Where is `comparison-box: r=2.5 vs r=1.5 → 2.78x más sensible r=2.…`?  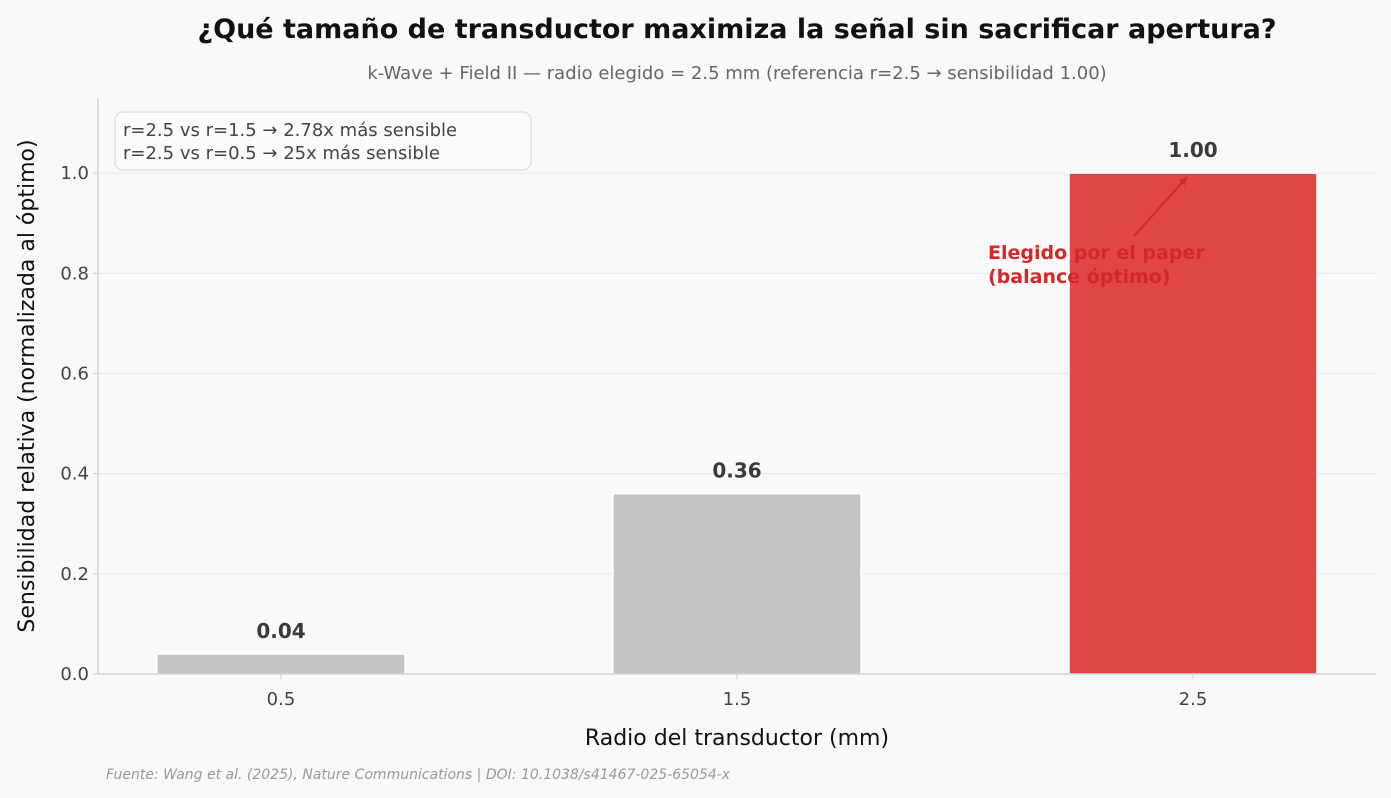 comparison-box: r=2.5 vs r=1.5 → 2.78x más sensible r=2.… is located at coordinates (323, 141).